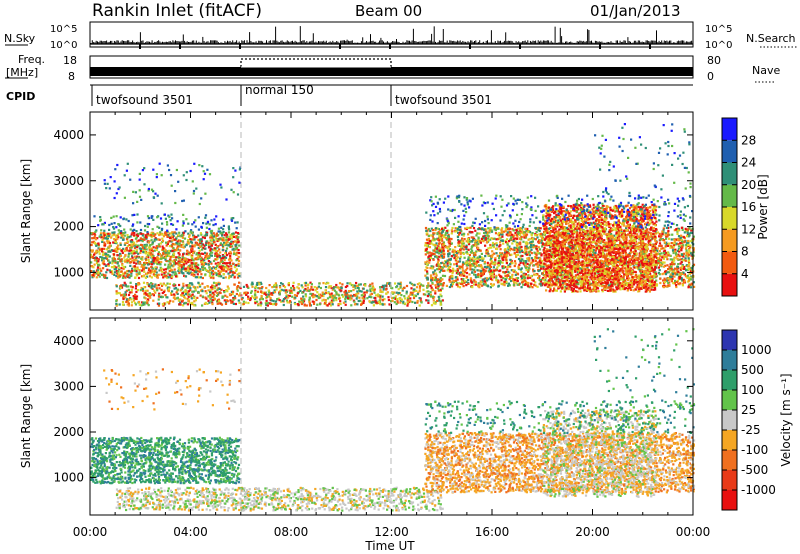 The width and height of the screenshot is (800, 554). Describe the element at coordinates (144, 100) in the screenshot. I see `cpid-segment-1: twofsound 3501` at that location.